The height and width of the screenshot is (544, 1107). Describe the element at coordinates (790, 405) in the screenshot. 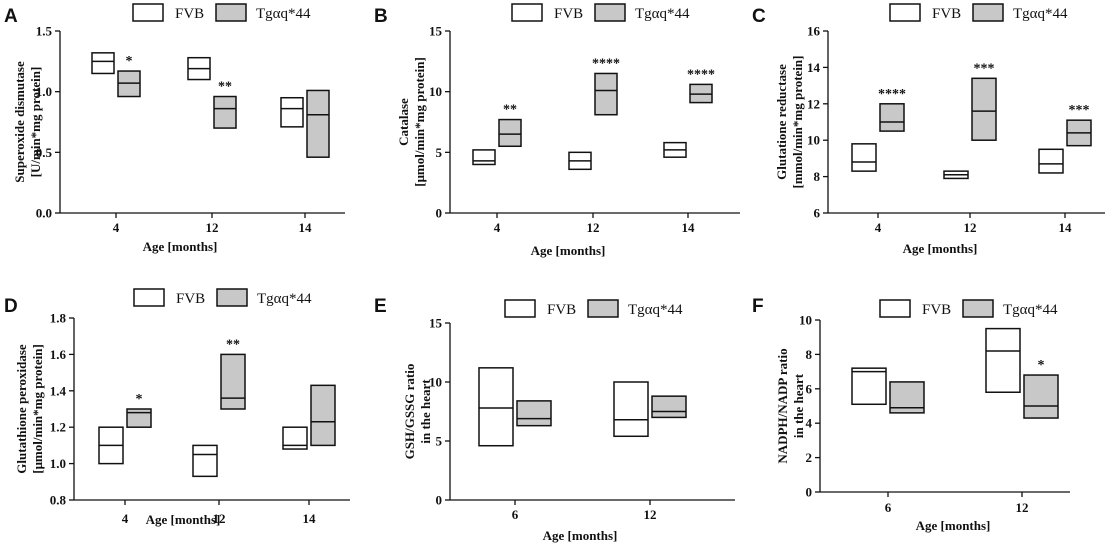

I see `y-axis-title: NADPH/NADP ratioin the heart` at that location.